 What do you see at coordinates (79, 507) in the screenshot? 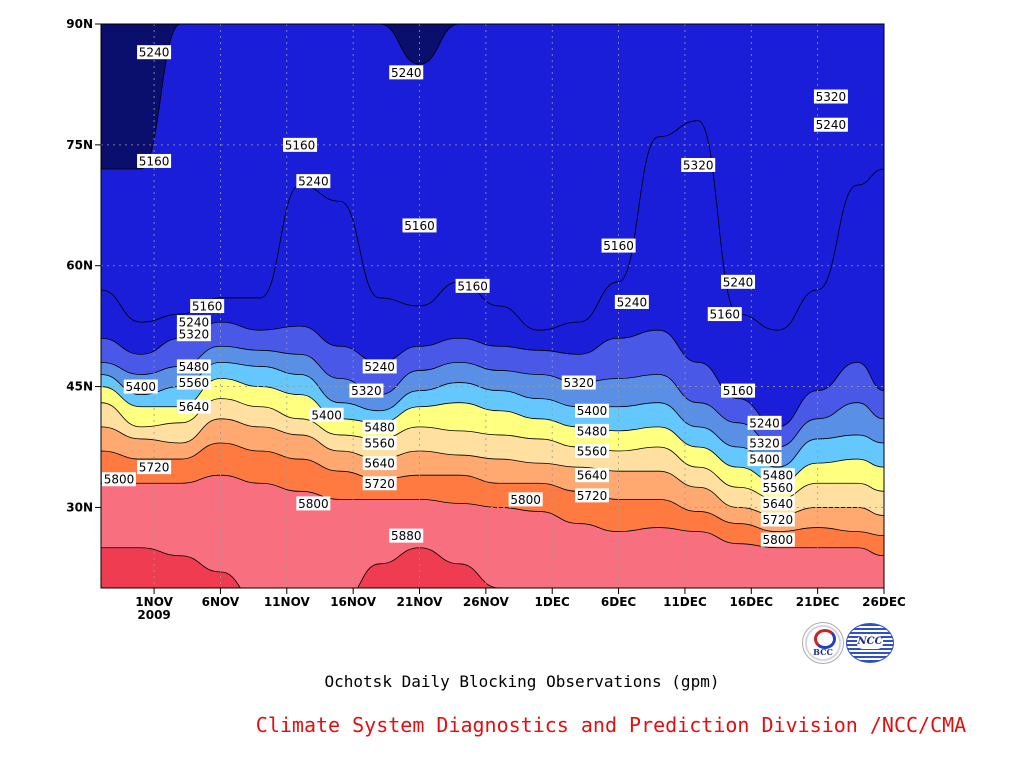
I see `y-tick-label: 30N` at bounding box center [79, 507].